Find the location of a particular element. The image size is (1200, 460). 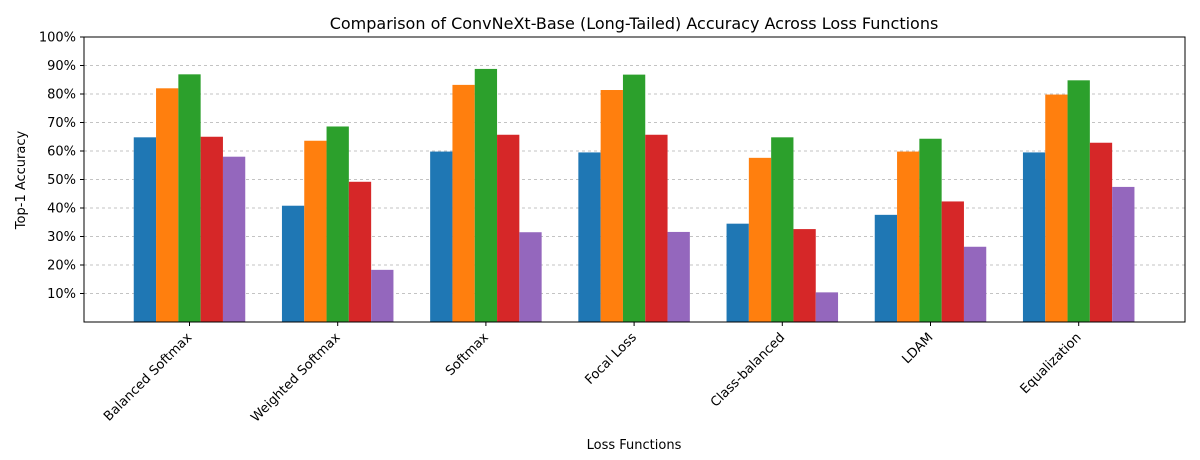

x-tick-label: LDAM is located at coordinates (917, 348).